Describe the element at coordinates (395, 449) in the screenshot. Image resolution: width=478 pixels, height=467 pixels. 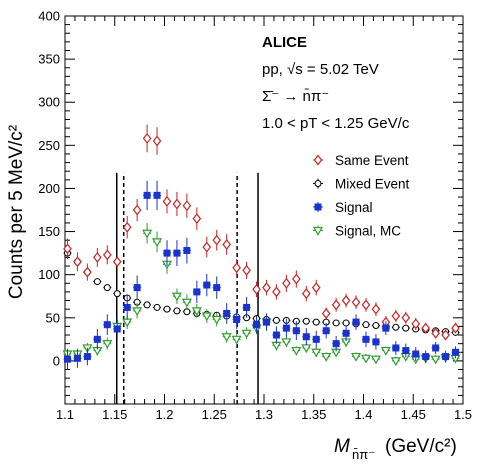
I see `x-axis-title: M n̄π⁻ (GeV/c²)` at that location.